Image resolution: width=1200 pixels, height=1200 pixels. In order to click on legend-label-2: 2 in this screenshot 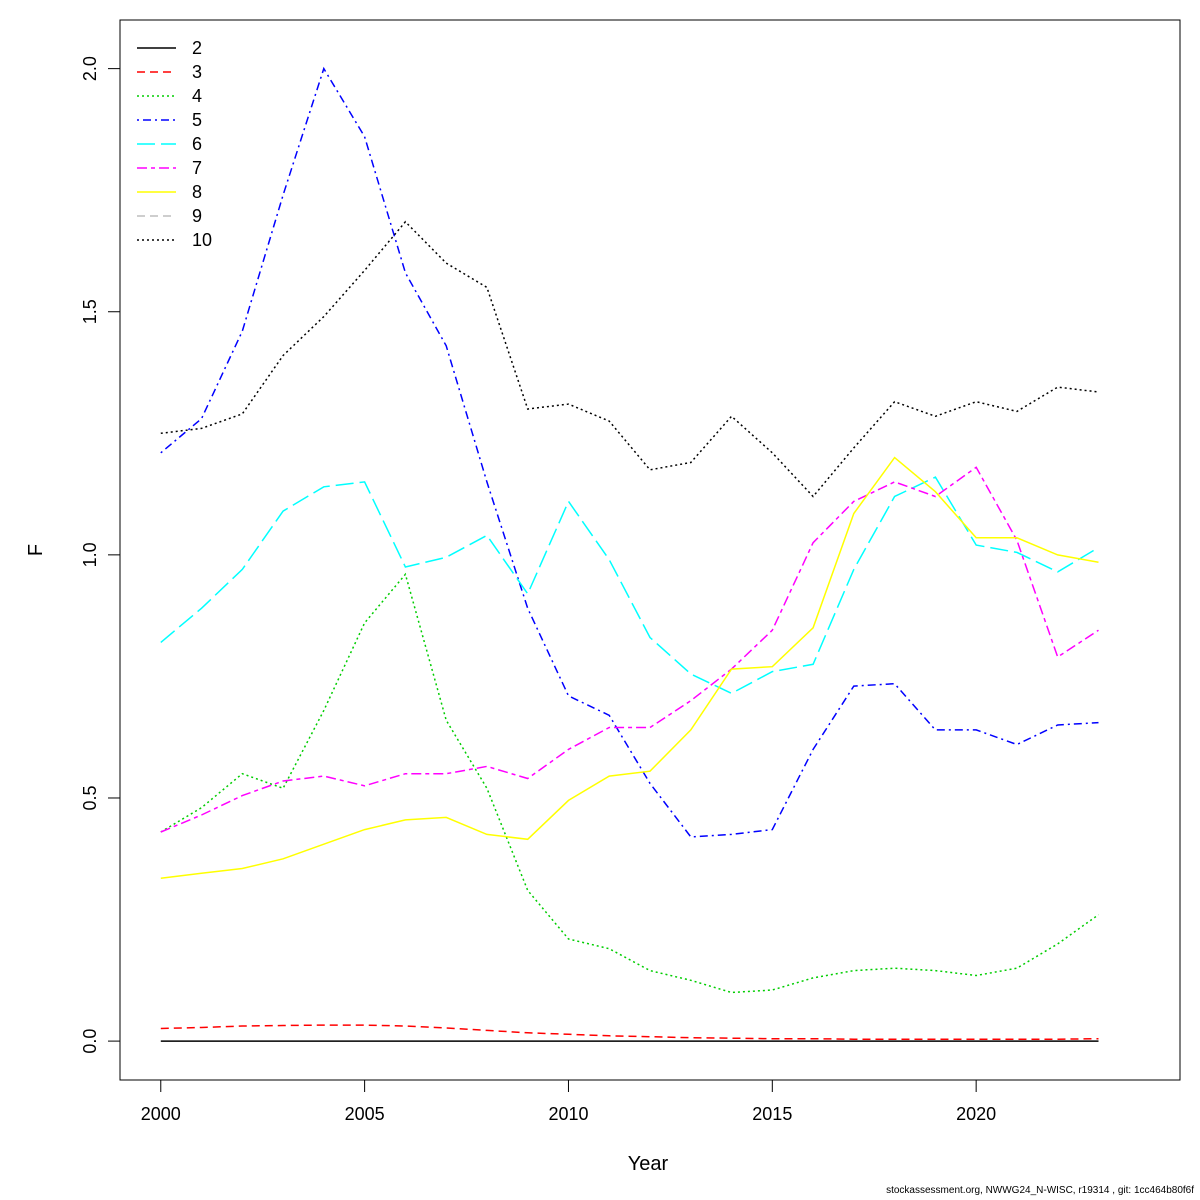, I will do `click(197, 48)`.